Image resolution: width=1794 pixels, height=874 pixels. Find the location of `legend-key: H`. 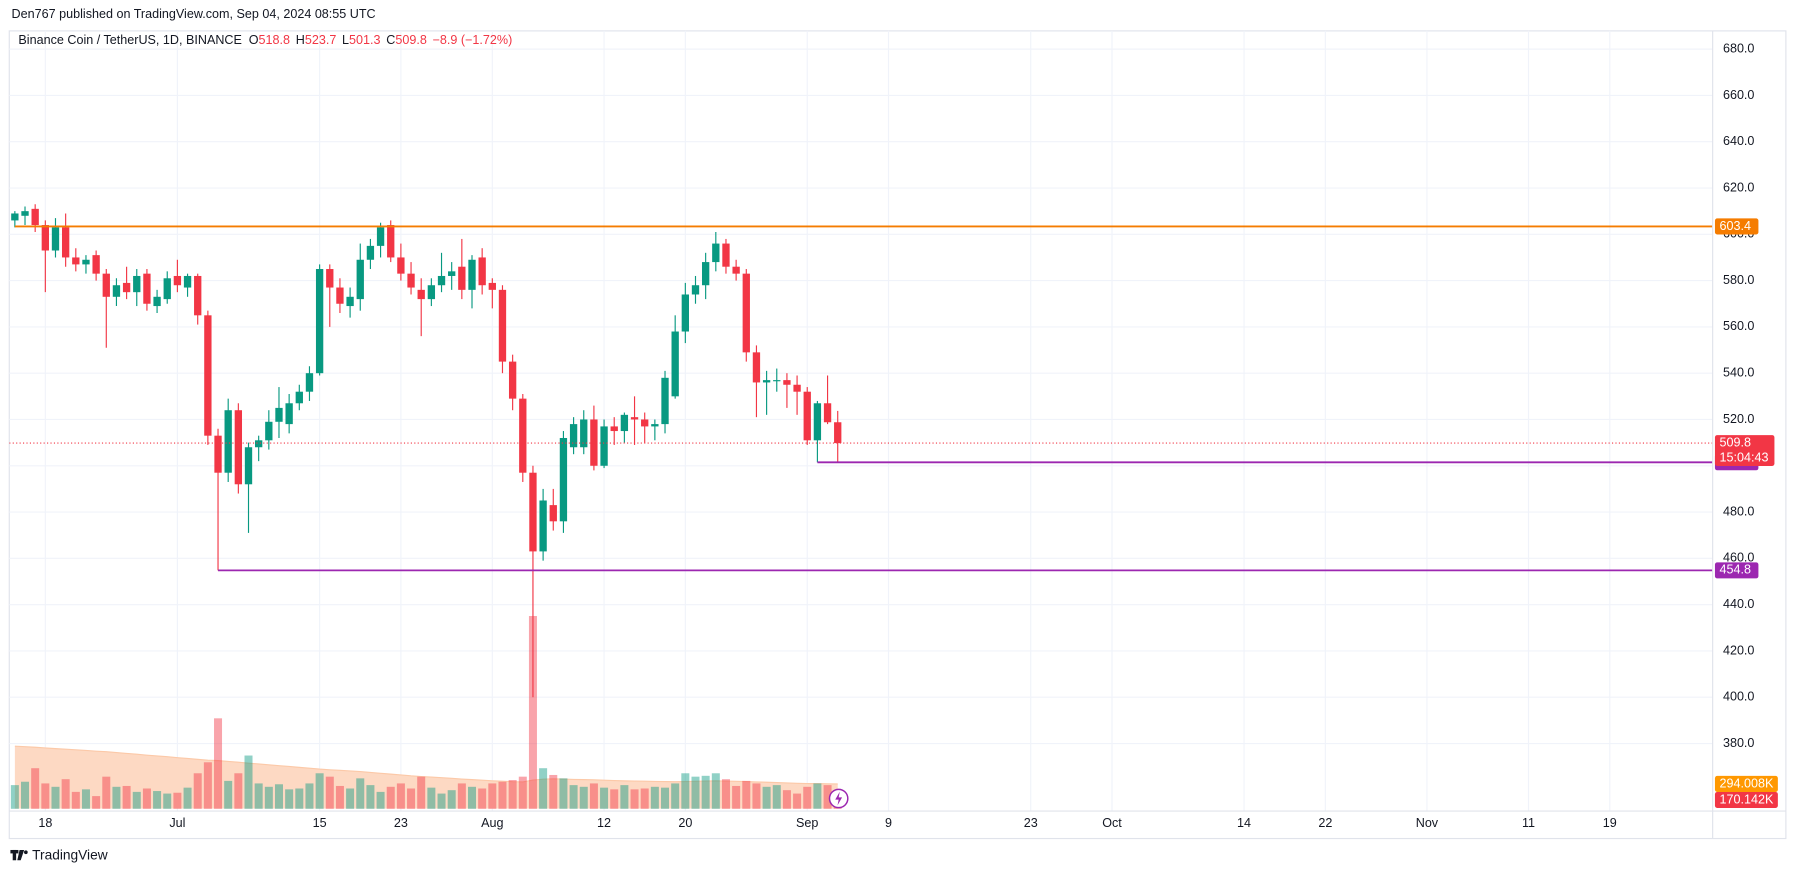

legend-key: H is located at coordinates (300, 41).